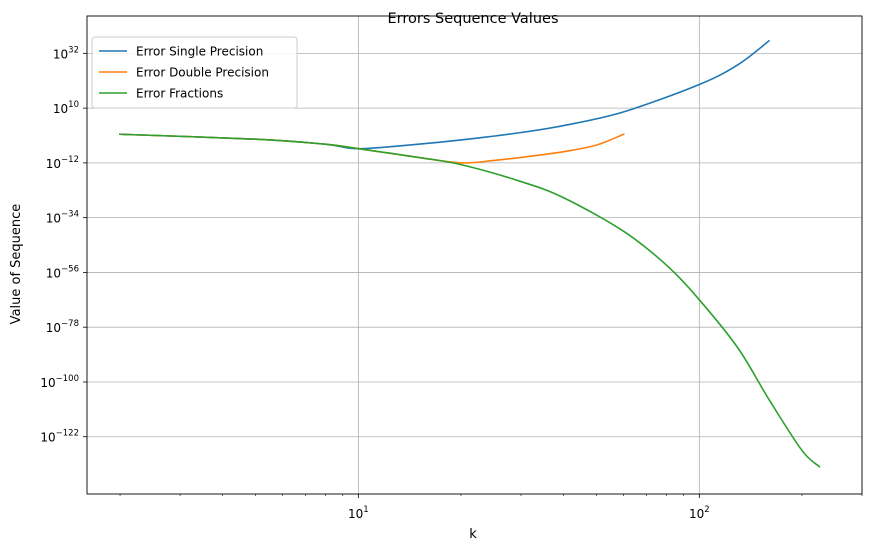 The height and width of the screenshot is (552, 870). Describe the element at coordinates (473, 534) in the screenshot. I see `x-axis-label: k` at that location.